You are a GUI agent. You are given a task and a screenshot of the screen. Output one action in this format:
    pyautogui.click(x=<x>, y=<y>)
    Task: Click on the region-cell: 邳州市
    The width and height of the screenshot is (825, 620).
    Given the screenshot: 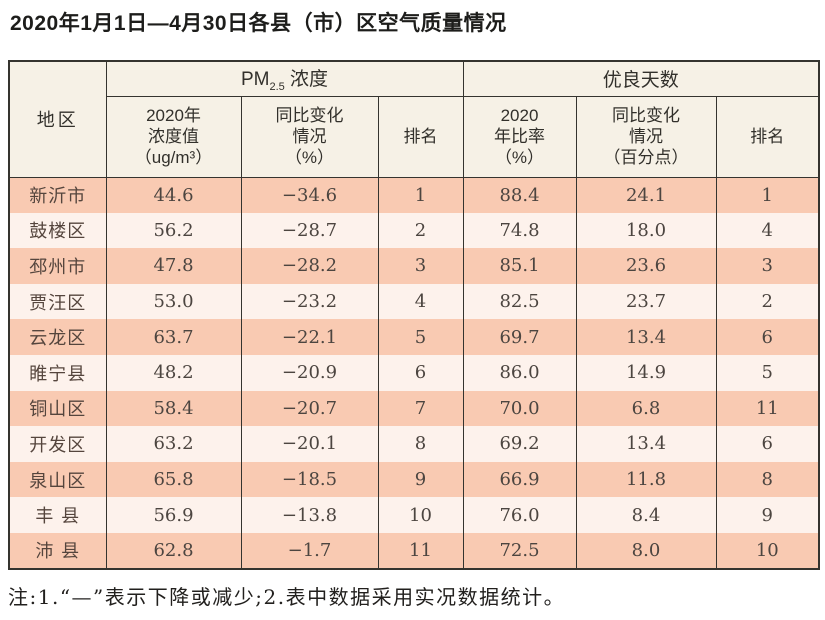 What is the action you would take?
    pyautogui.click(x=57, y=266)
    